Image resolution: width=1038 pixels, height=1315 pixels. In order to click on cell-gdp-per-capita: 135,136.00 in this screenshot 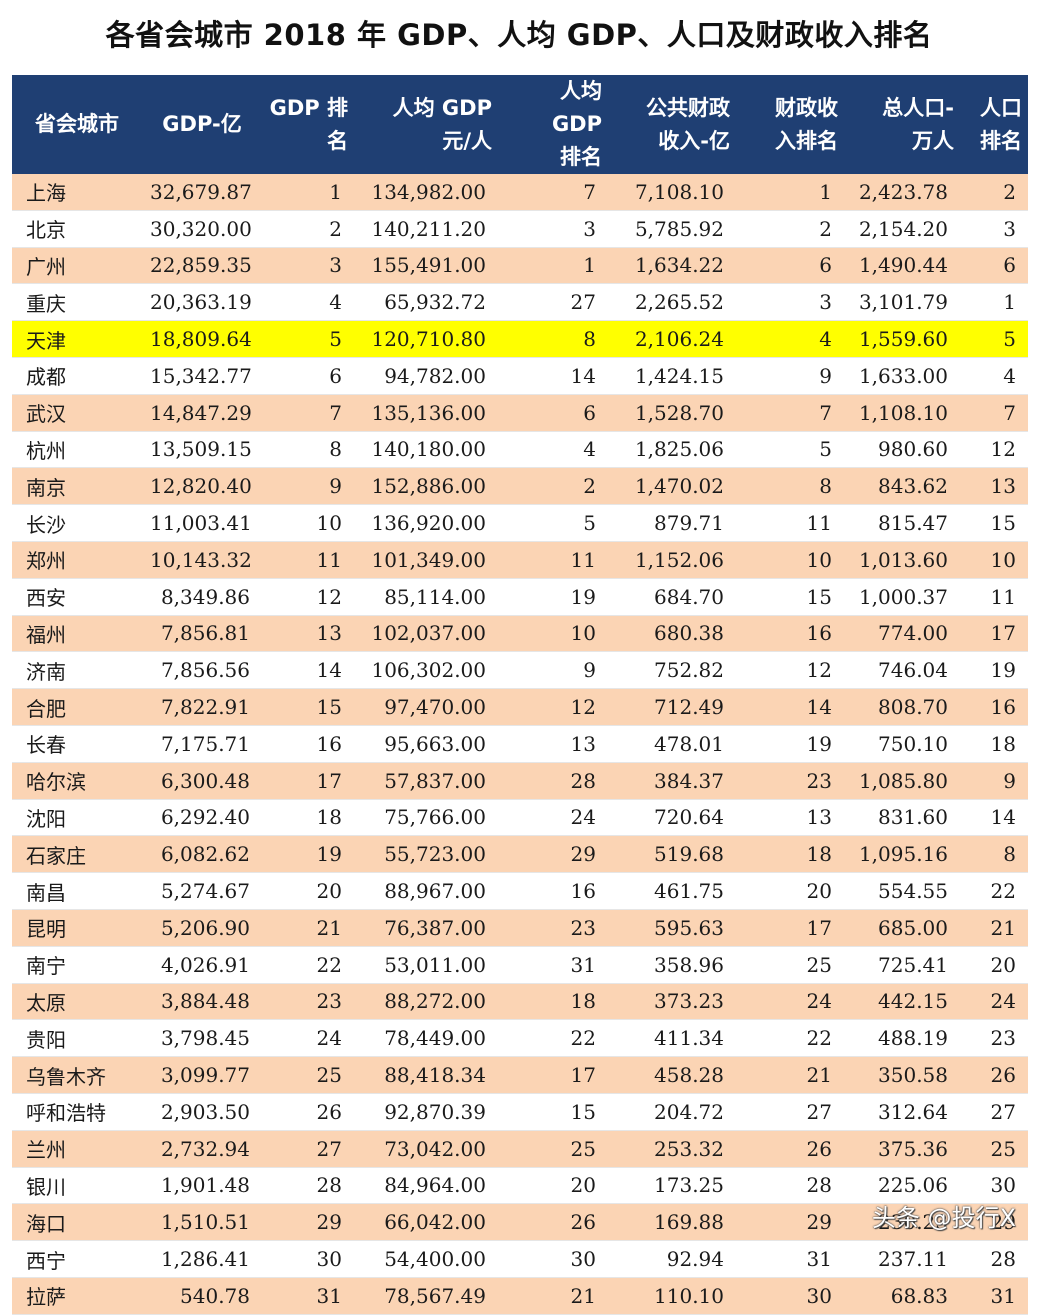, I will do `click(426, 413)`.